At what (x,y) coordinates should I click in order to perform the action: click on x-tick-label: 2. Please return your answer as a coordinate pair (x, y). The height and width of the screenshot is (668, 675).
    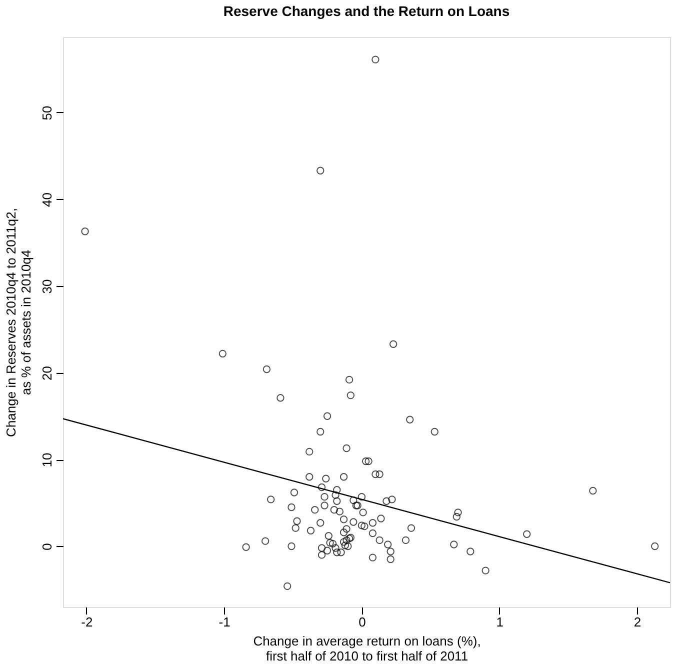
    Looking at the image, I should click on (638, 622).